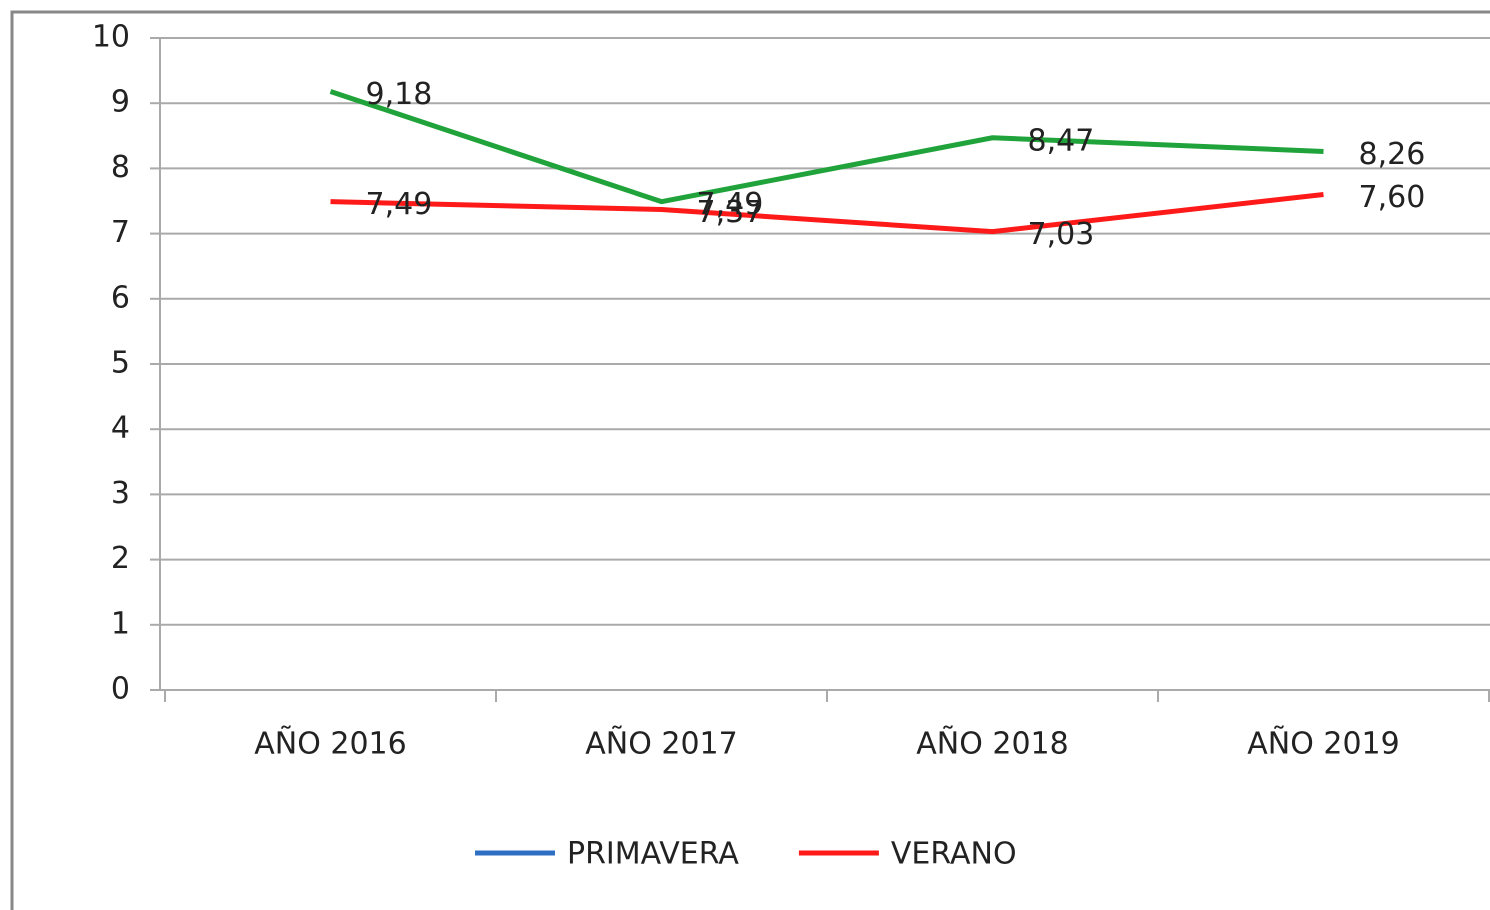 The height and width of the screenshot is (910, 1490). What do you see at coordinates (399, 94) in the screenshot?
I see `data-label: 9,18` at bounding box center [399, 94].